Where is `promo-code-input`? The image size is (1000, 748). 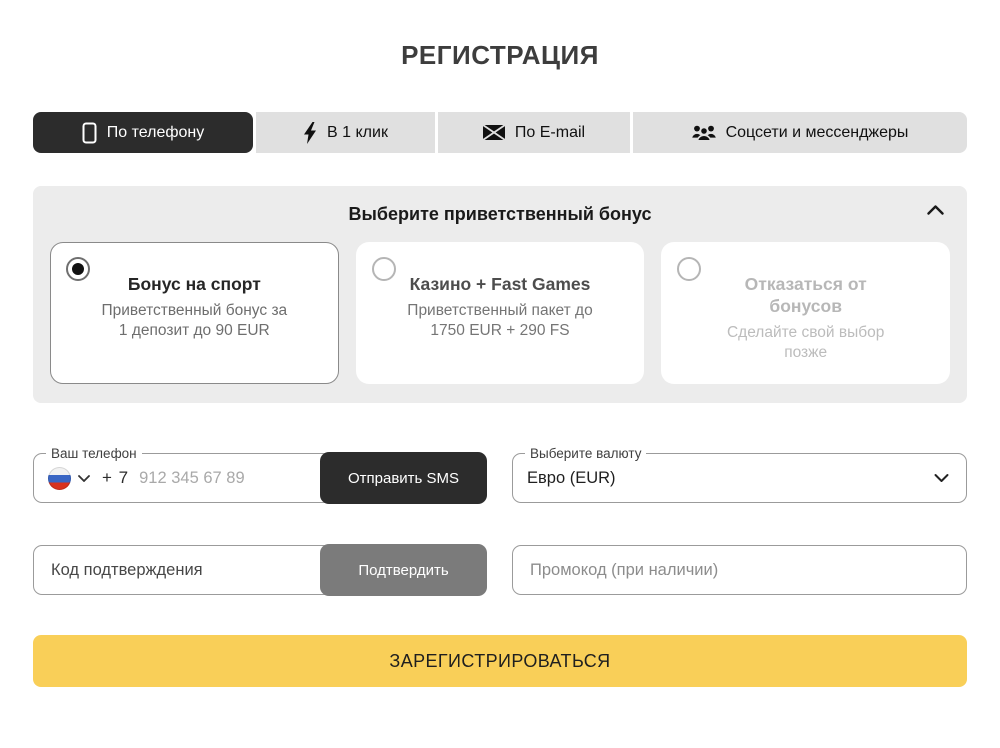 promo-code-input is located at coordinates (741, 570).